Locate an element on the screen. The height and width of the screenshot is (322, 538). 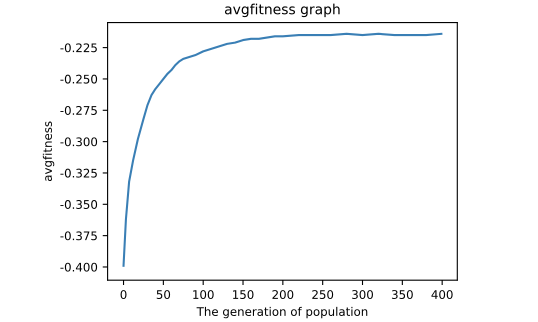
x-tick-label: 50 is located at coordinates (163, 294).